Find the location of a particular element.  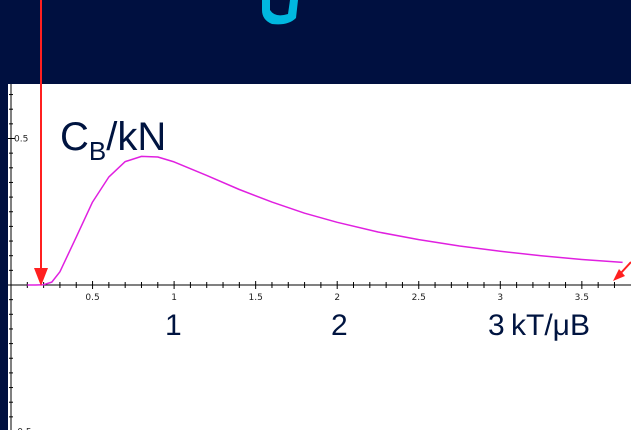

x-axis-label: kT/μB is located at coordinates (550, 325).